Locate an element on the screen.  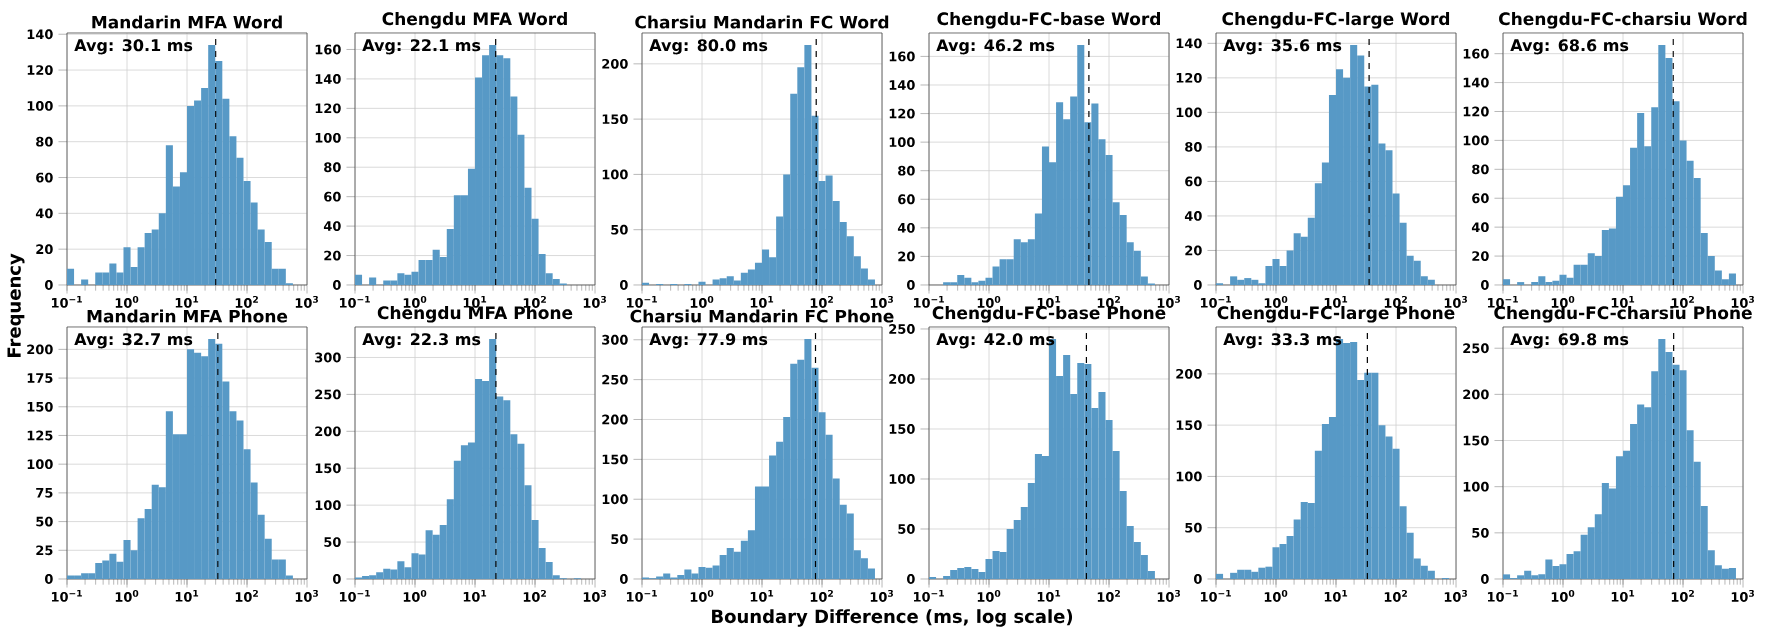
annotation: Avg: 22.3 ms is located at coordinates (421, 341).